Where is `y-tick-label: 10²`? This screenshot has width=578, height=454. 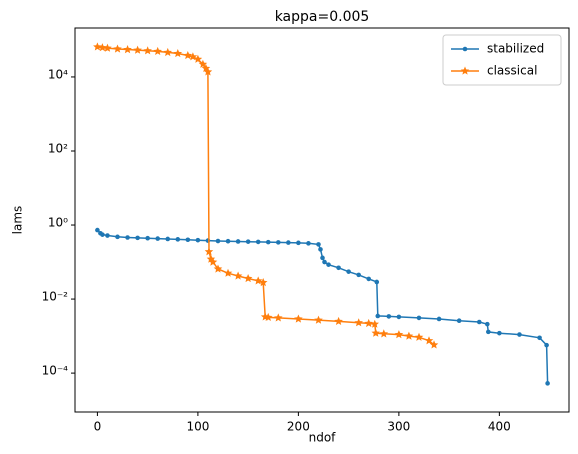 y-tick-label: 10² is located at coordinates (58, 148).